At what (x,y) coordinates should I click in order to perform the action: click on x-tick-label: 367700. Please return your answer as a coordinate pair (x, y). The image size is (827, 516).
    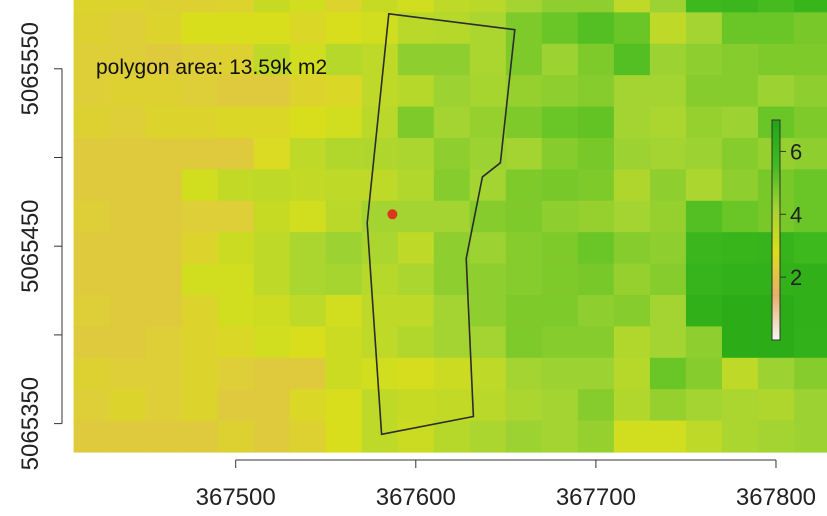
    Looking at the image, I should click on (596, 497).